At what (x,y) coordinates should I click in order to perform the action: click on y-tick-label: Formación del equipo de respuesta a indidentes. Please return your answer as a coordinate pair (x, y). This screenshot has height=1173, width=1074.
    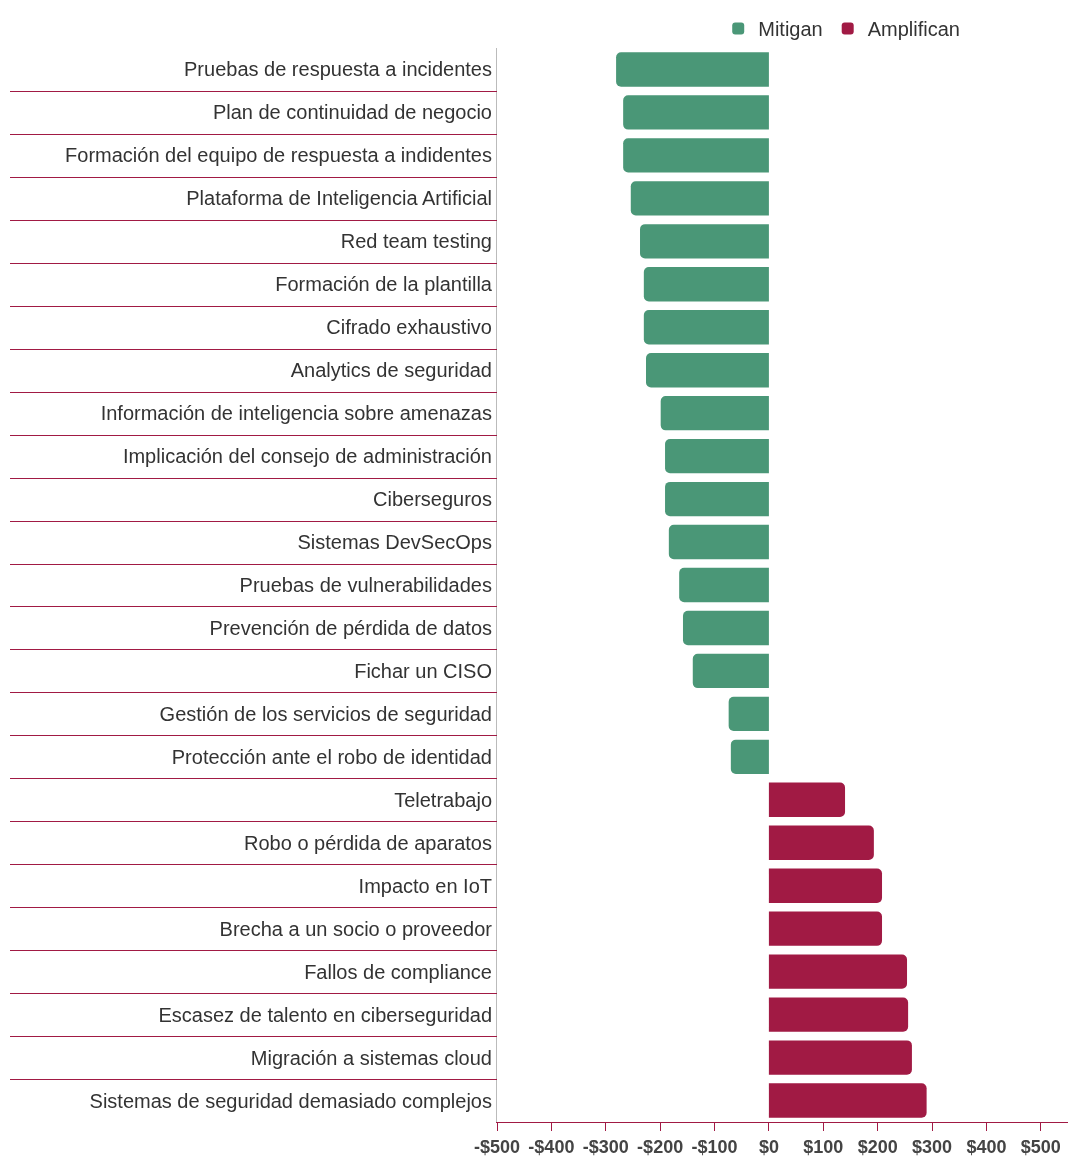
    Looking at the image, I should click on (278, 155).